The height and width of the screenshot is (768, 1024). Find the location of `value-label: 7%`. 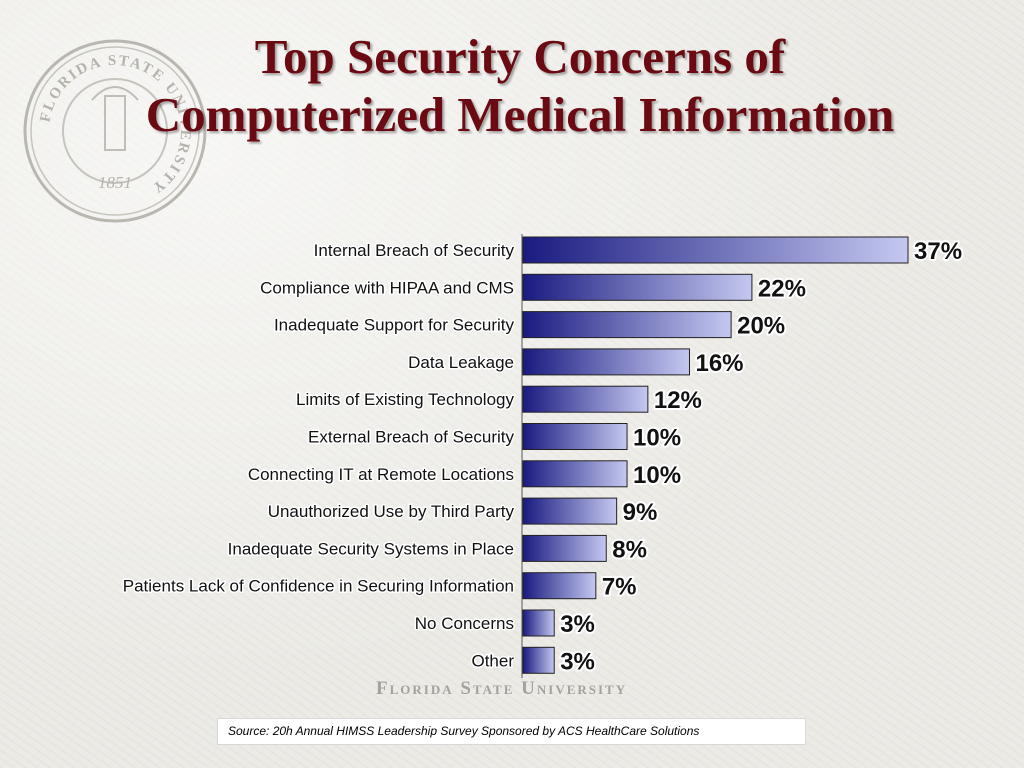

value-label: 7% is located at coordinates (619, 587).